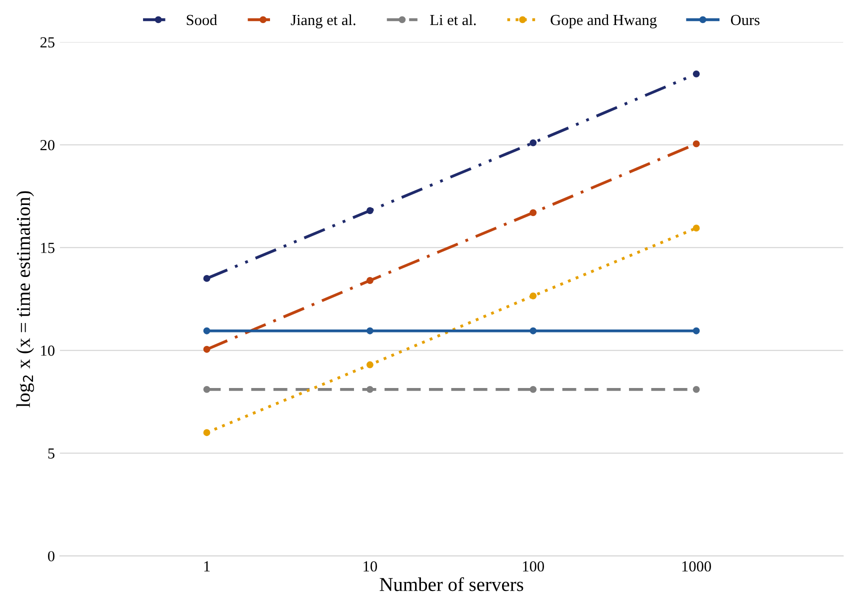  Describe the element at coordinates (452, 584) in the screenshot. I see `x-axis-title: Number of servers` at that location.